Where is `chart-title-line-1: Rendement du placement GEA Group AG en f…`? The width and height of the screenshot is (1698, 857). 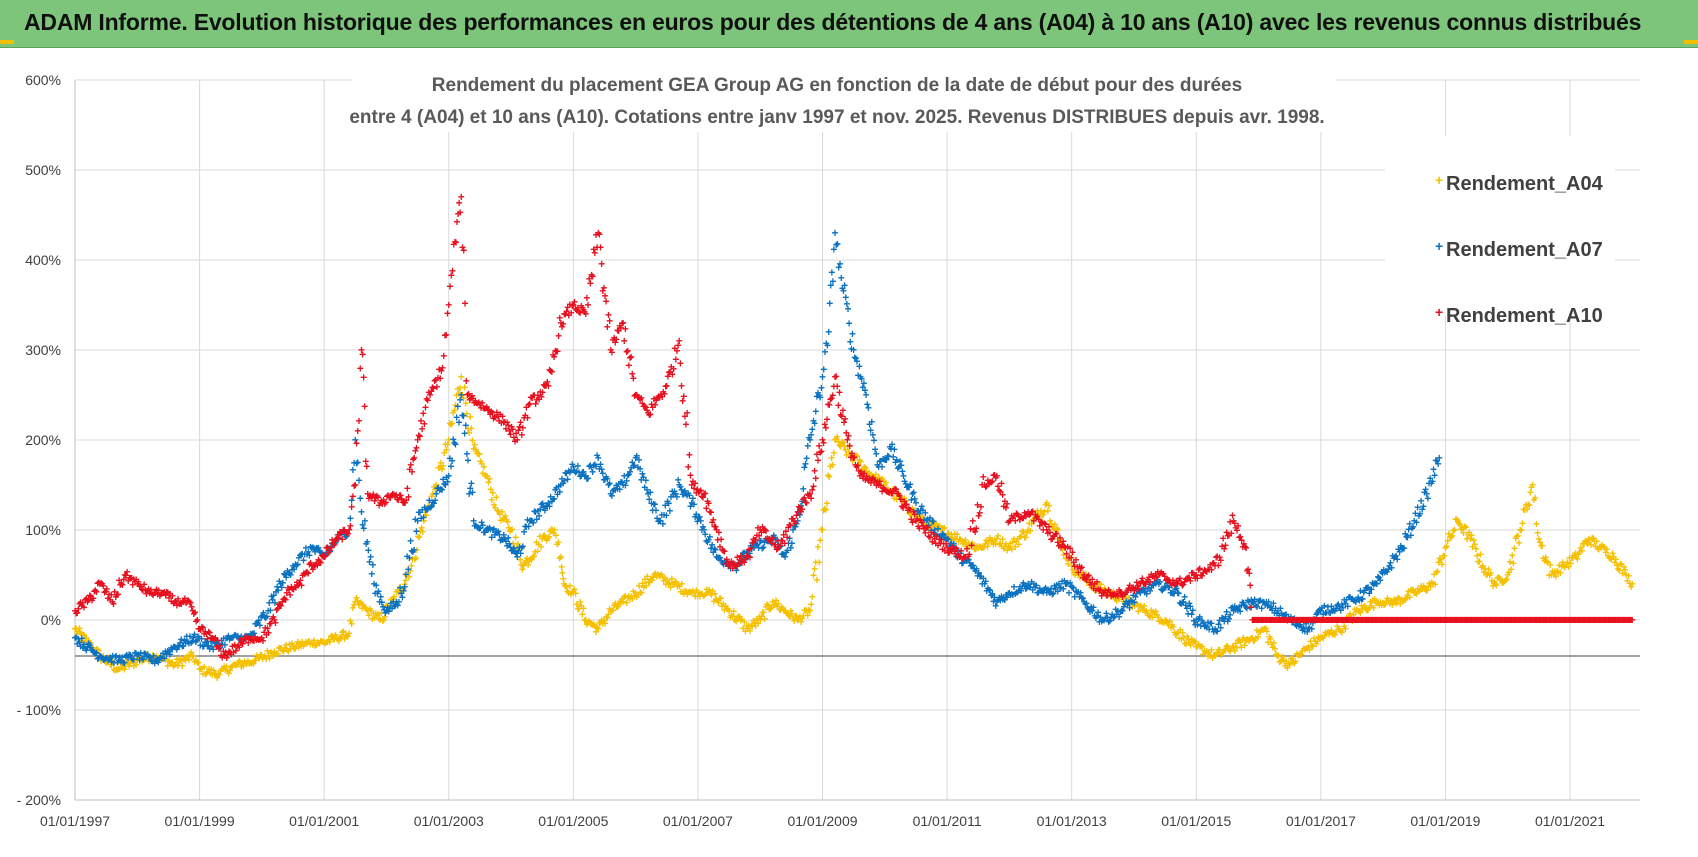 chart-title-line-1: Rendement du placement GEA Group AG en f… is located at coordinates (837, 85).